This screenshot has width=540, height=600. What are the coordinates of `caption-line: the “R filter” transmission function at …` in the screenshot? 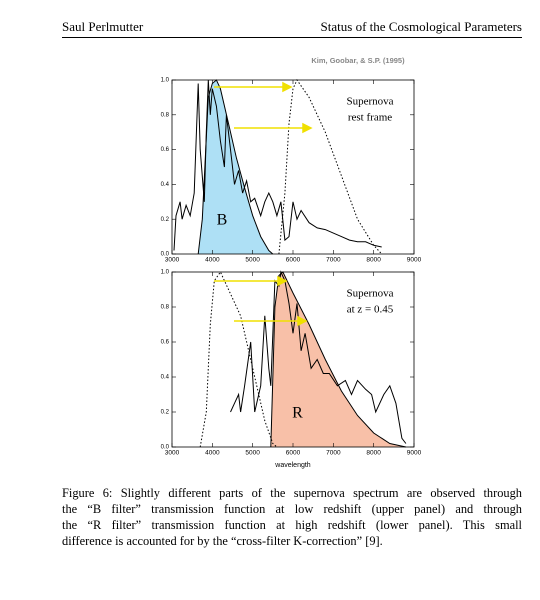 It's located at (292, 525).